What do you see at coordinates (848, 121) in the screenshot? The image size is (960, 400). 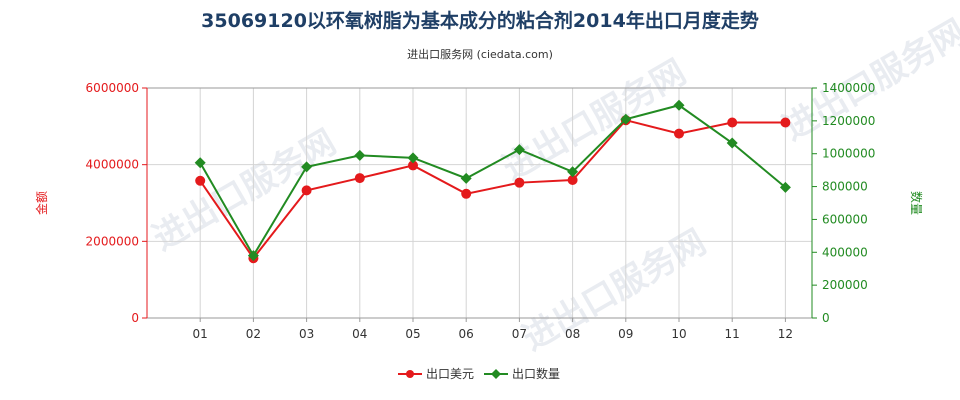 I see `right-axis-tick-label: 1200000` at bounding box center [848, 121].